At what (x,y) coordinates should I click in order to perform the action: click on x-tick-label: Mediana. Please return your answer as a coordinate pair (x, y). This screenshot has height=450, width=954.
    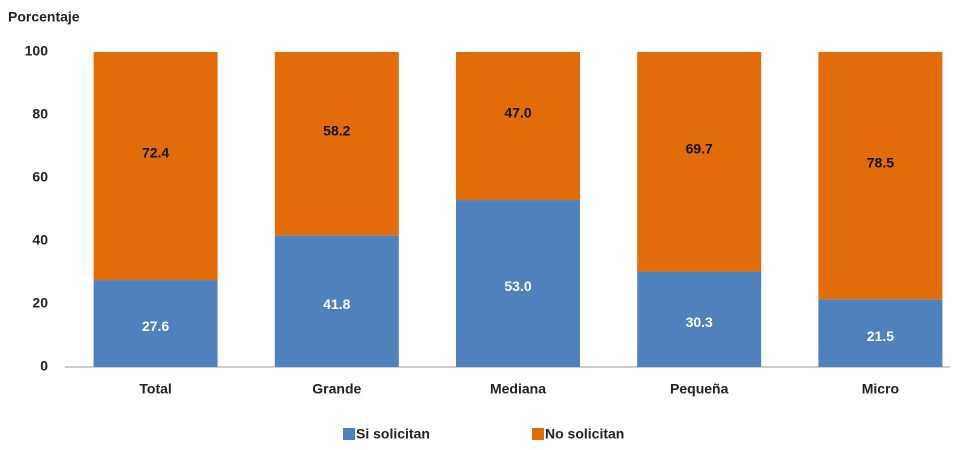
    Looking at the image, I should click on (518, 389).